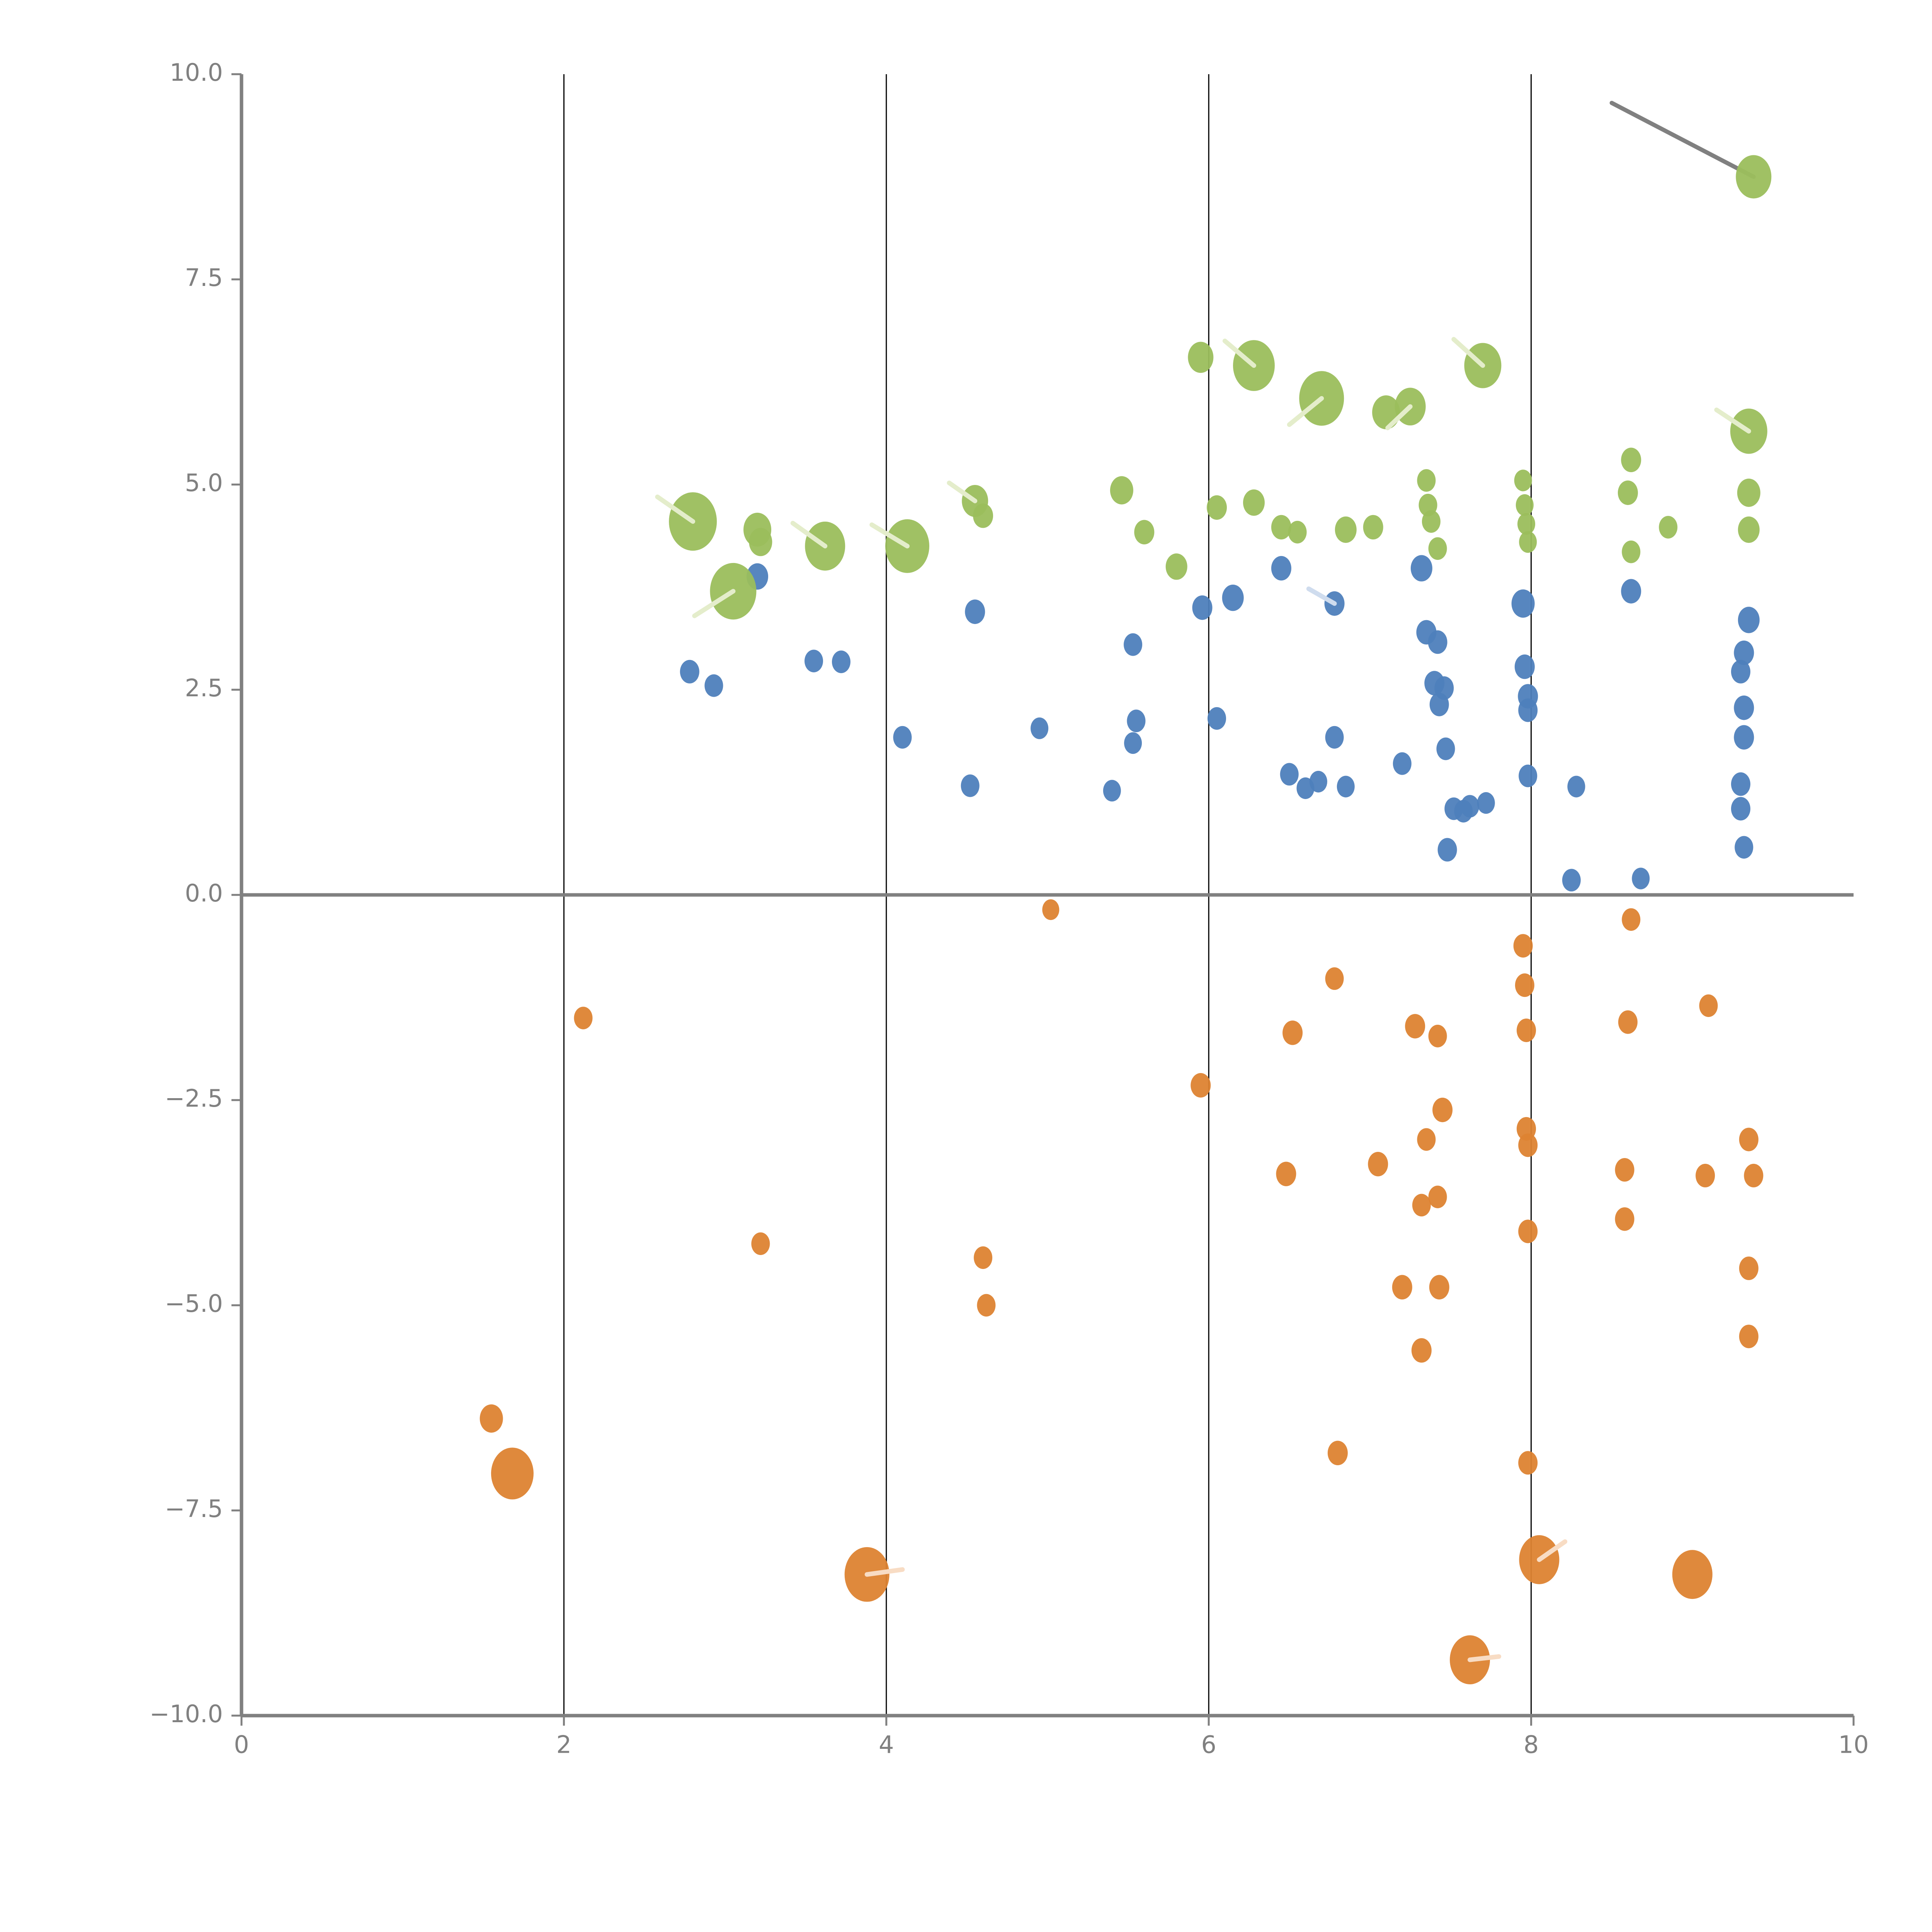  I want to click on x-tick-label: 2, so click(564, 1744).